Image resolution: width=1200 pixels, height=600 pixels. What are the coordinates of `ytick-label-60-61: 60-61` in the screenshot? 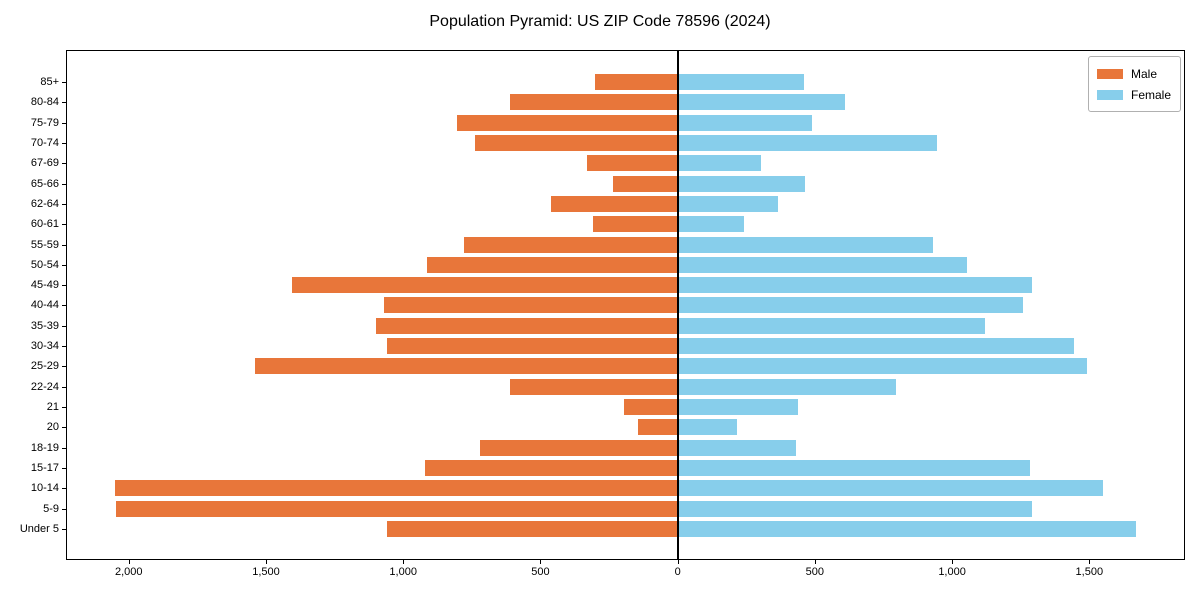 It's located at (44, 224).